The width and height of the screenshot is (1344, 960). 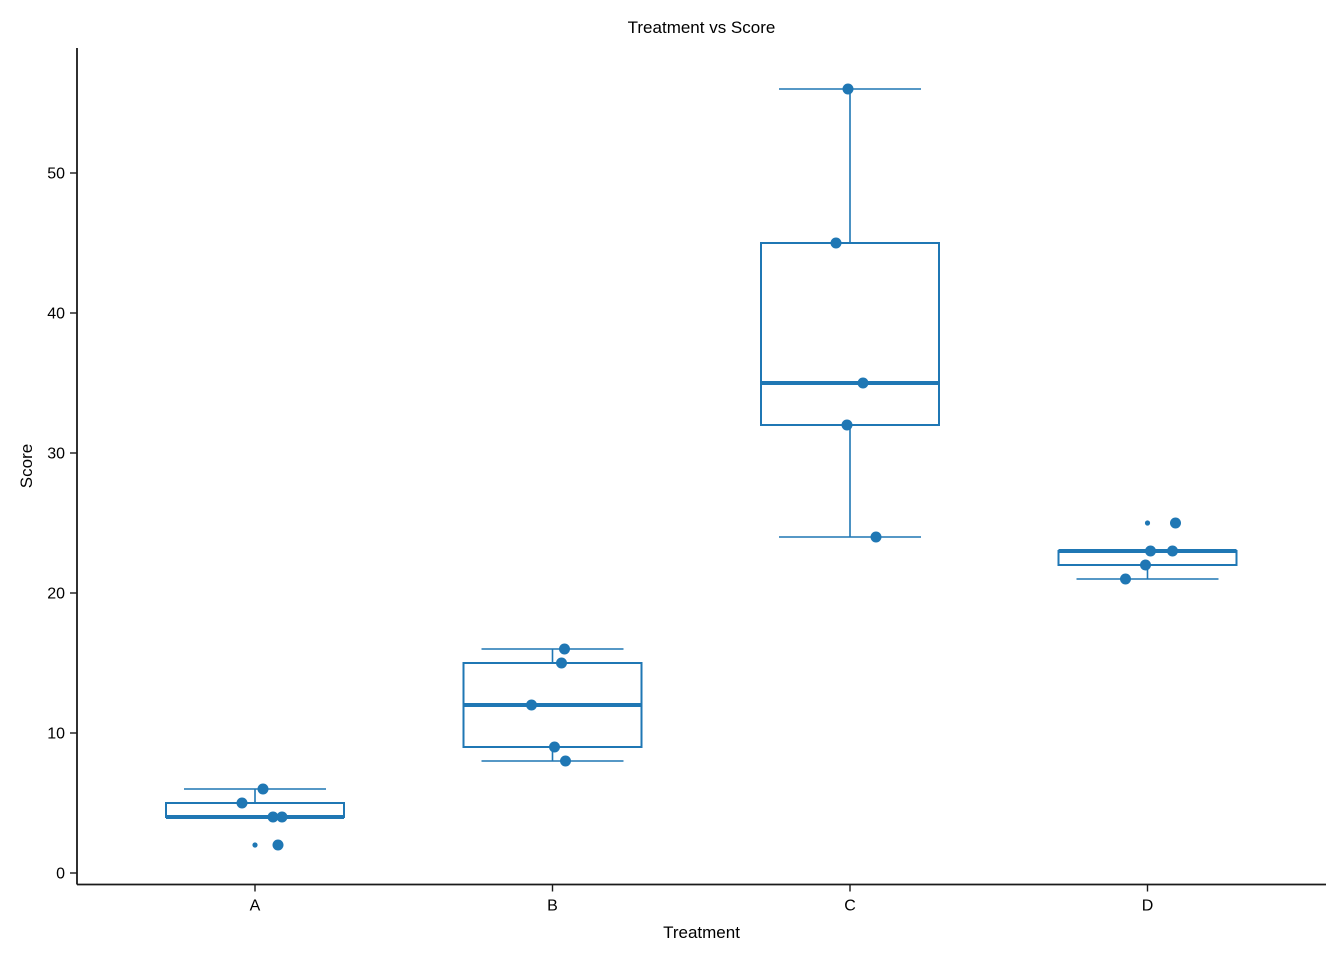 What do you see at coordinates (552, 906) in the screenshot?
I see `x-tick-label: B` at bounding box center [552, 906].